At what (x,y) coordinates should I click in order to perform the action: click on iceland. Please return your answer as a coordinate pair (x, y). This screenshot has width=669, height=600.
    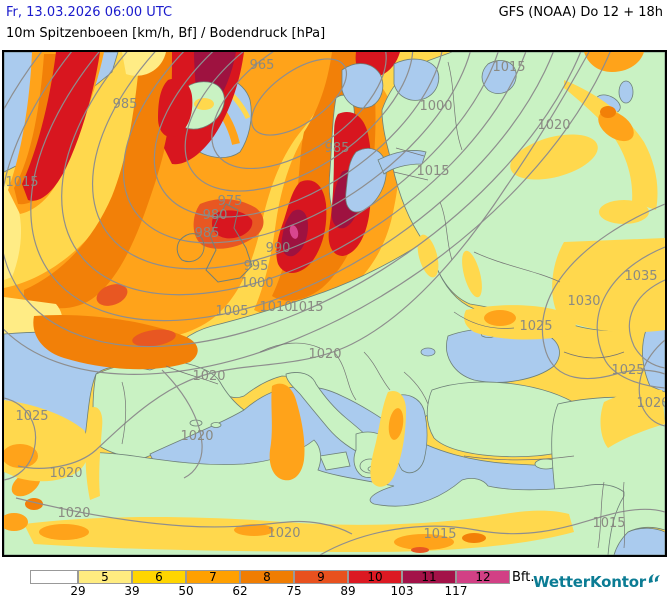
    Looking at the image, I should click on (191, 108).